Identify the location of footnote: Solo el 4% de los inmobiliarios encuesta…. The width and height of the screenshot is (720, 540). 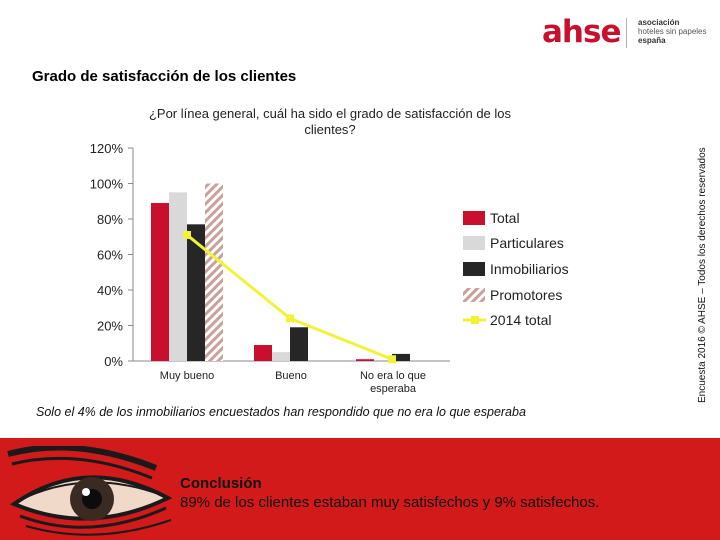
(281, 412).